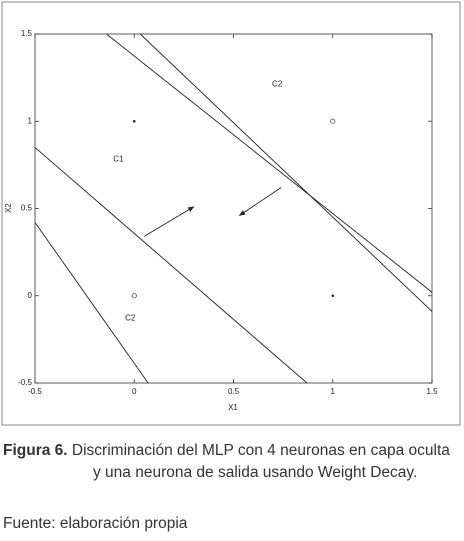 The image size is (464, 541). Describe the element at coordinates (95, 523) in the screenshot. I see `source: Fuente: elaboración propia` at that location.